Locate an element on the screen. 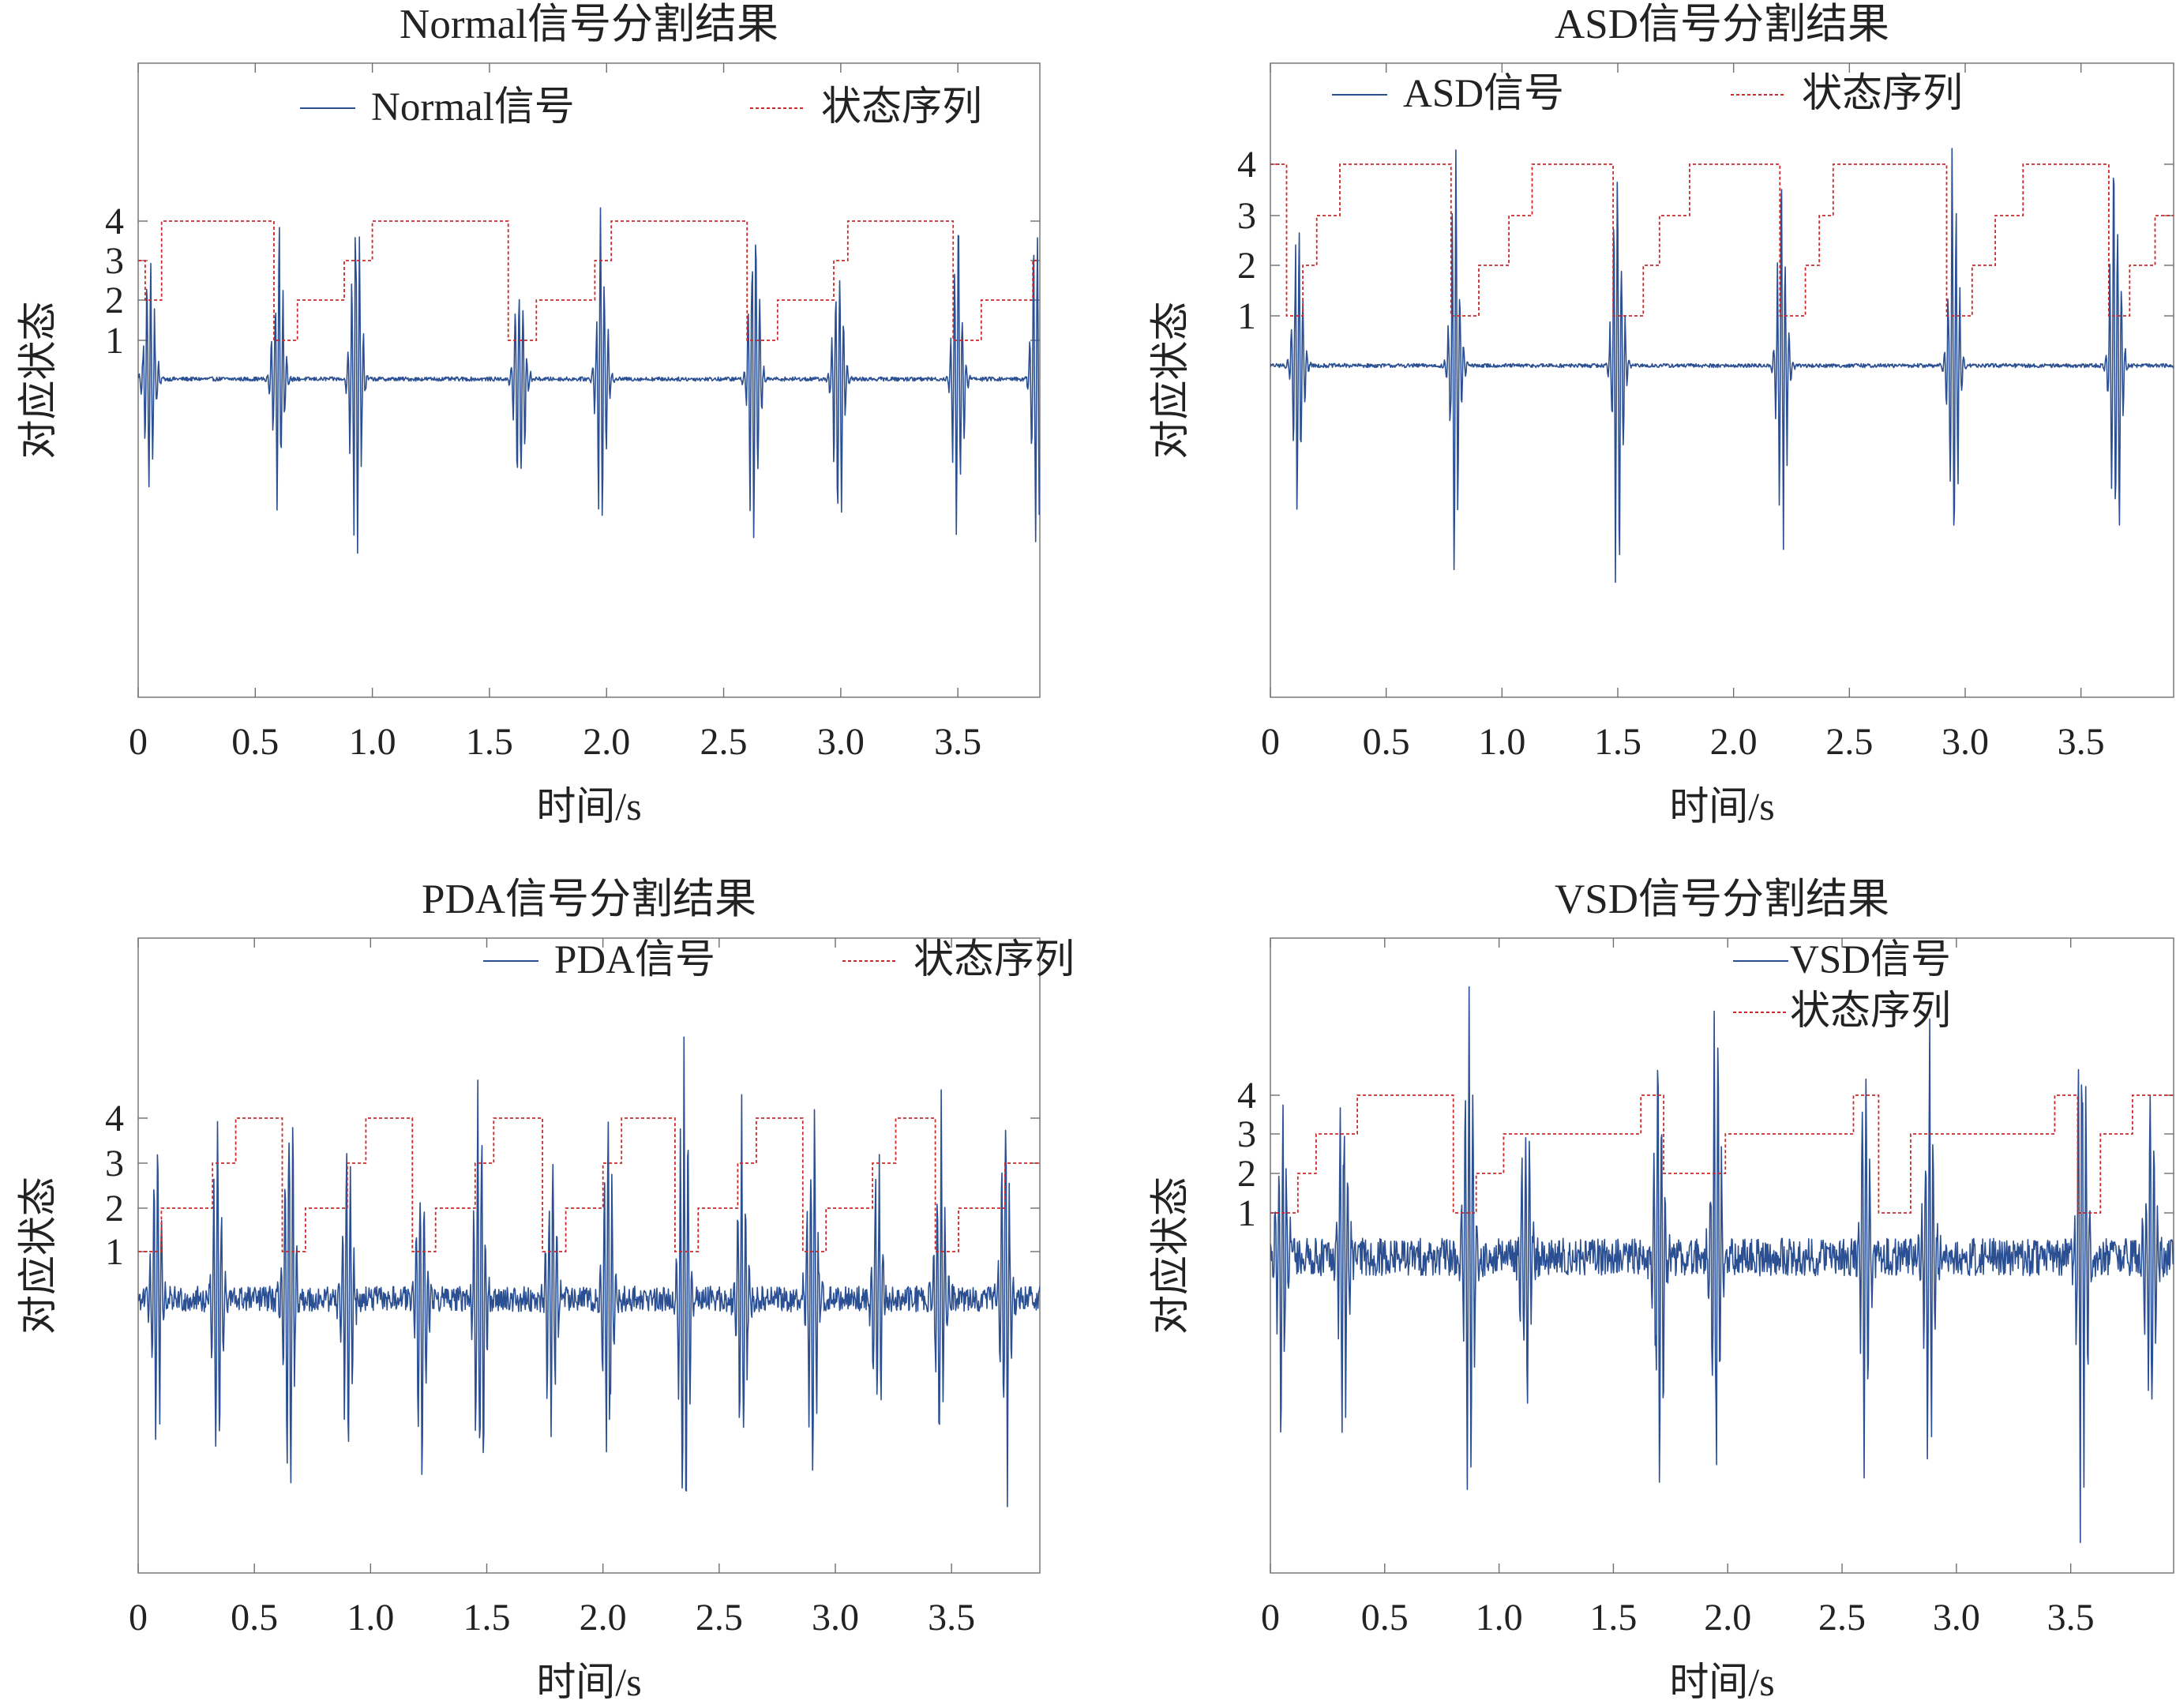  chart-title: Normal信号分割结果 is located at coordinates (589, 24).